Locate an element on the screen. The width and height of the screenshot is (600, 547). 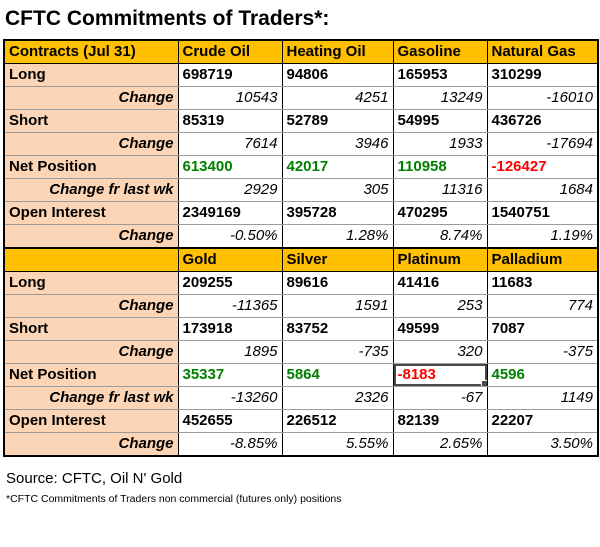
data-cell: 1540751 is located at coordinates (542, 213).